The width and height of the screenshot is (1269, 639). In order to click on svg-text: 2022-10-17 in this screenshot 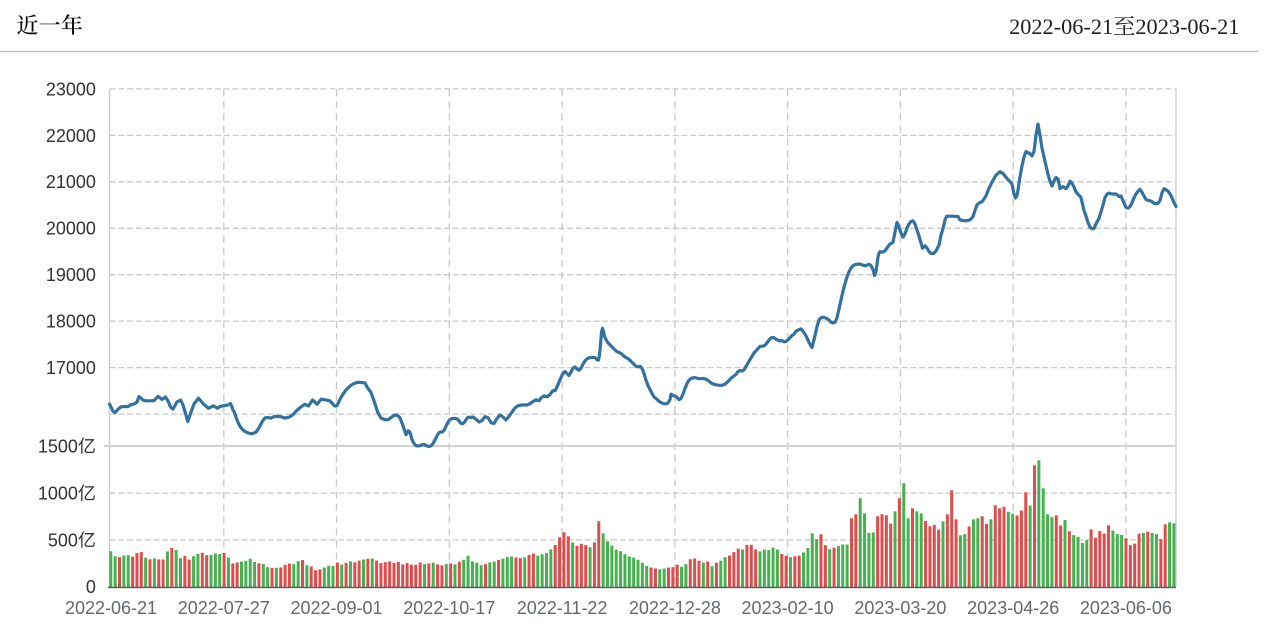, I will do `click(449, 608)`.